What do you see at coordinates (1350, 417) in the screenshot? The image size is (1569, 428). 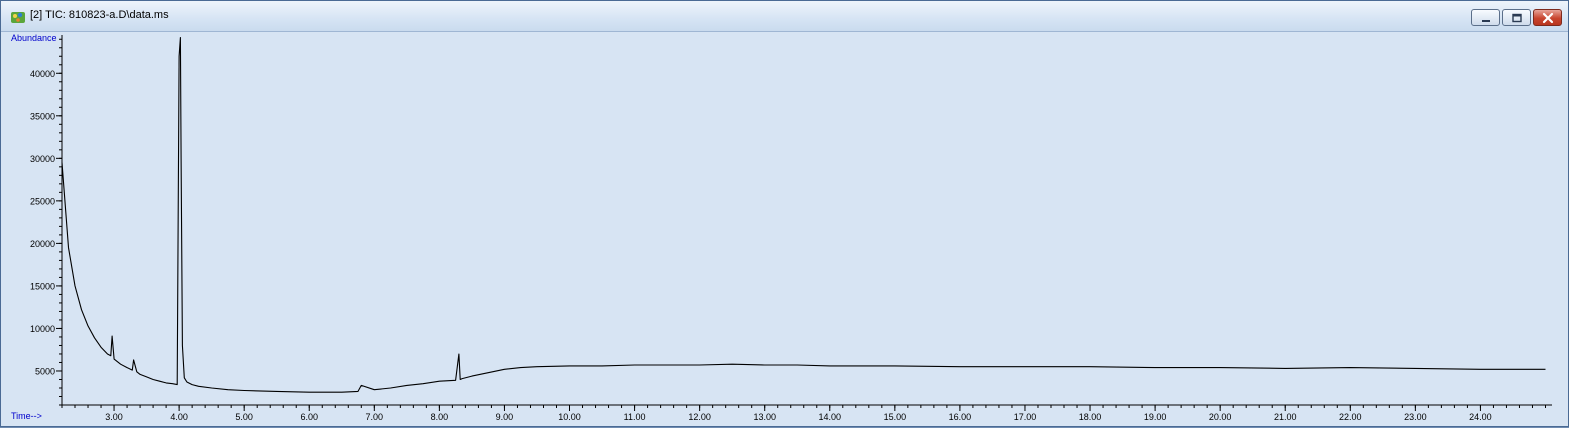 I see `x-tick-label: 22.00` at bounding box center [1350, 417].